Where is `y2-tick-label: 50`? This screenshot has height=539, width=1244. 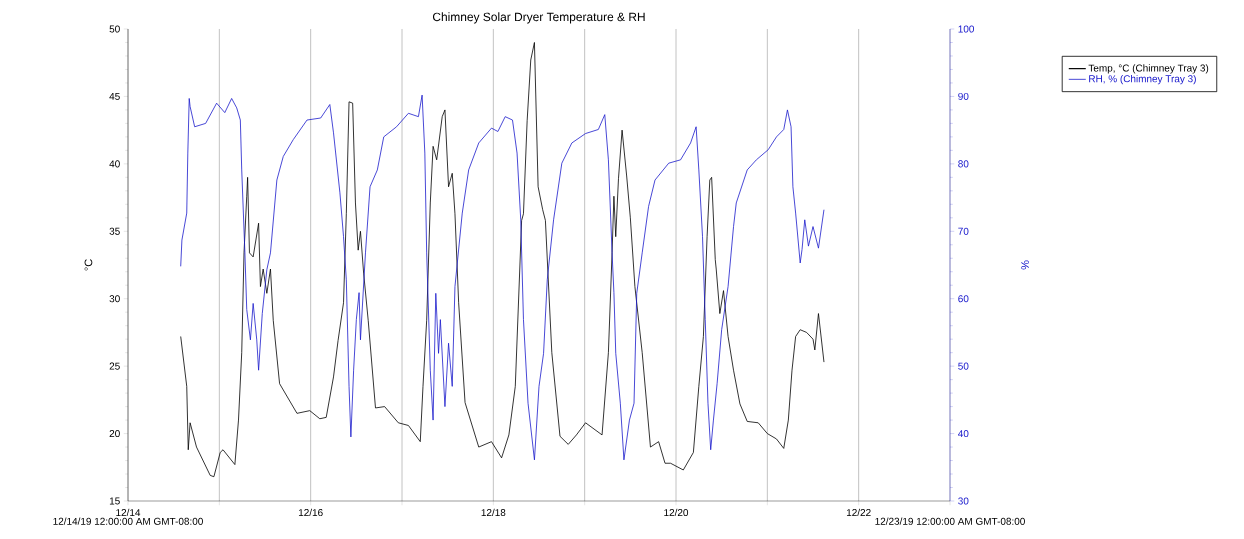
y2-tick-label: 50 is located at coordinates (963, 366).